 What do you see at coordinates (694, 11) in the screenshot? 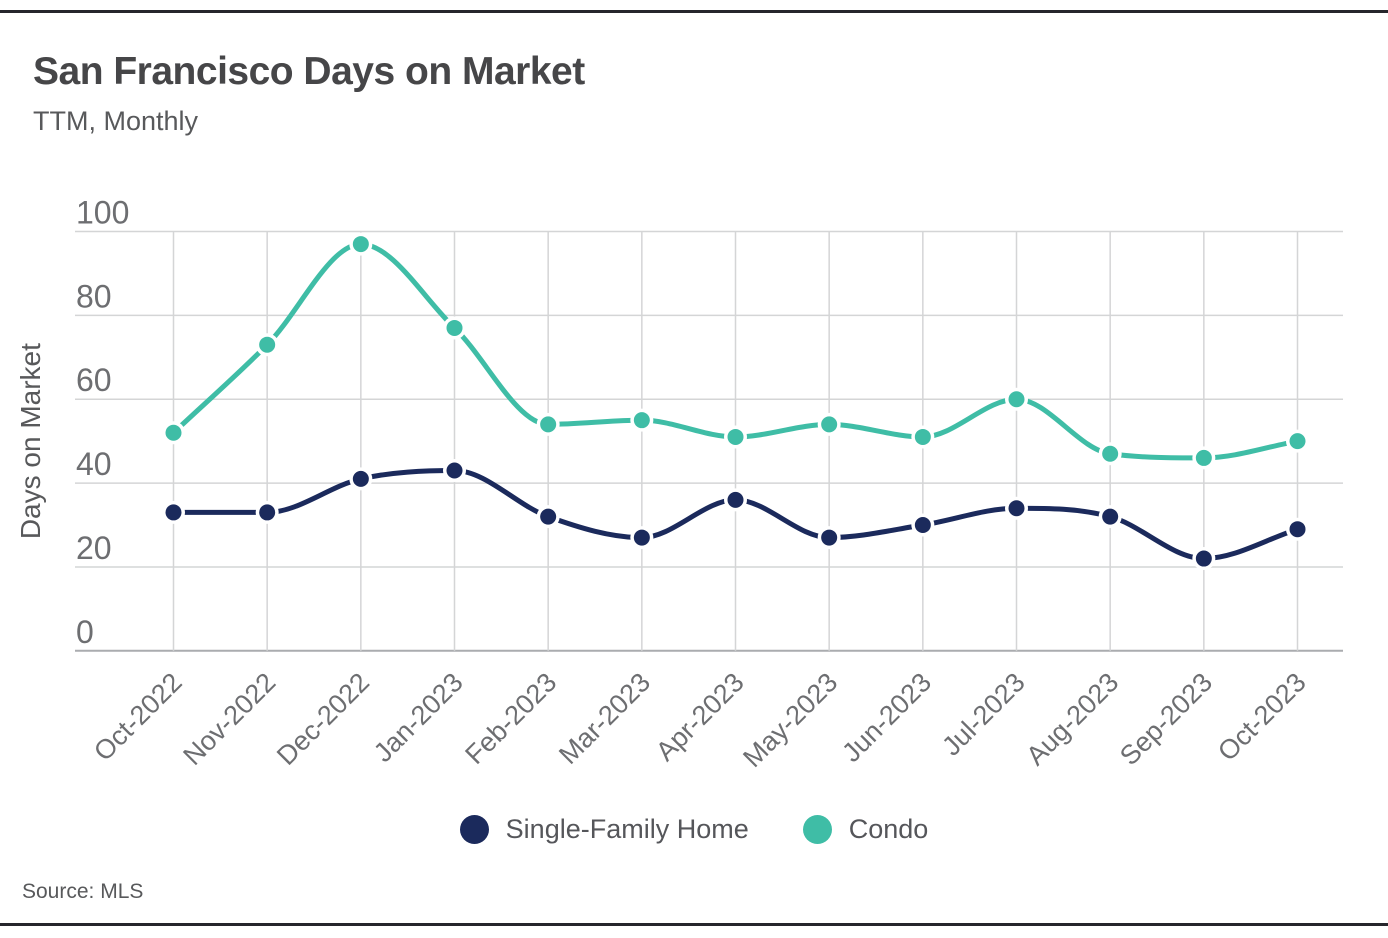
I see `top-border-rule` at bounding box center [694, 11].